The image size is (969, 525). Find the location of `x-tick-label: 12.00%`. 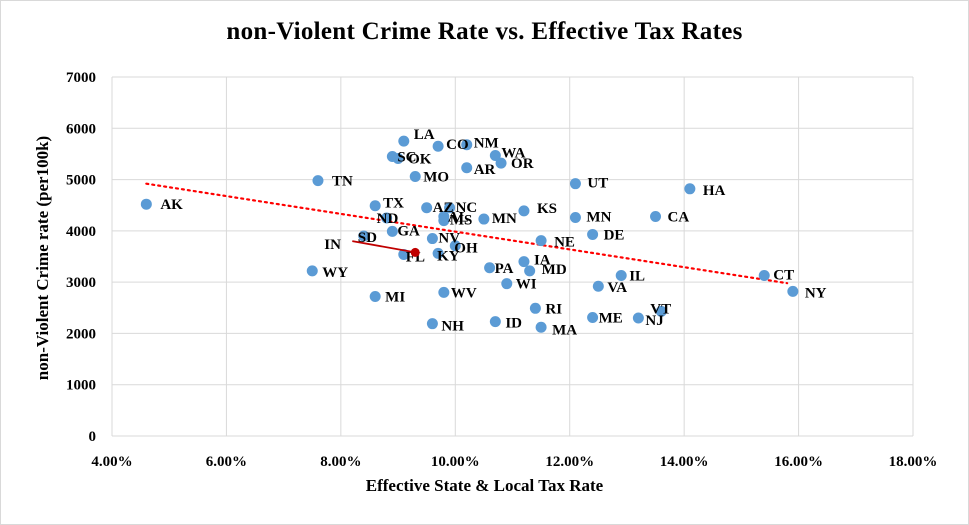

x-tick-label: 12.00% is located at coordinates (569, 462).